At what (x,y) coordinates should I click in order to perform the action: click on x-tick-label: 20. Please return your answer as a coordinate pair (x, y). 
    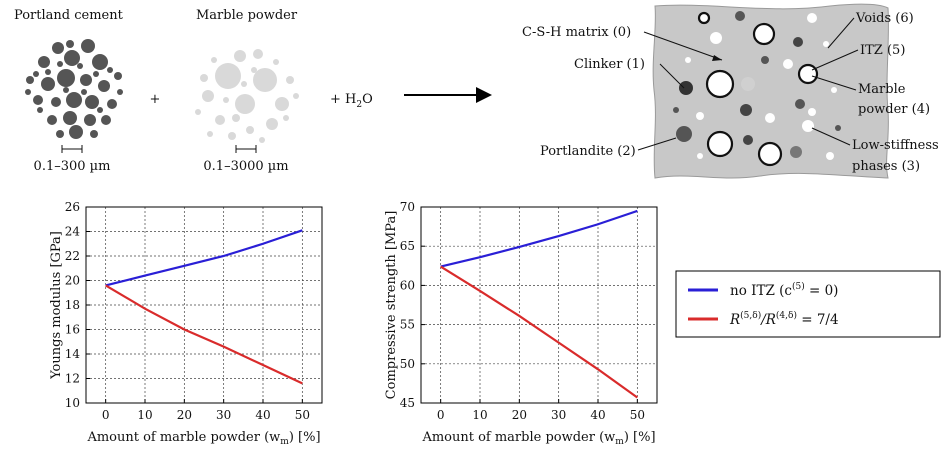
    Looking at the image, I should click on (184, 415).